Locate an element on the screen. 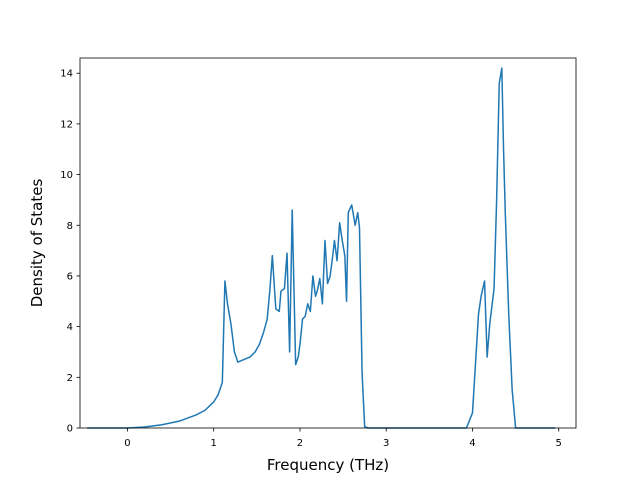 The height and width of the screenshot is (484, 640). x-tick-label: 2 is located at coordinates (300, 443).